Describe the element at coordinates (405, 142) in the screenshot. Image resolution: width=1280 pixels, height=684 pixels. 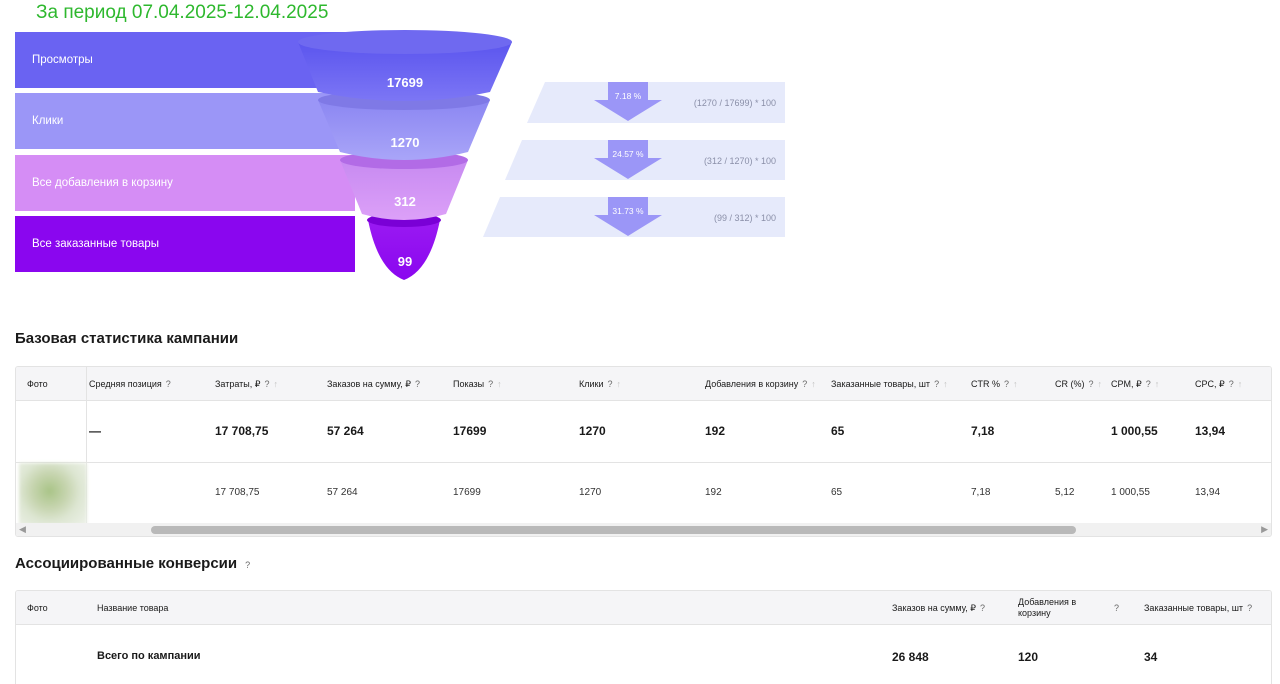
I see `funnel-value-clicks: 1270` at that location.